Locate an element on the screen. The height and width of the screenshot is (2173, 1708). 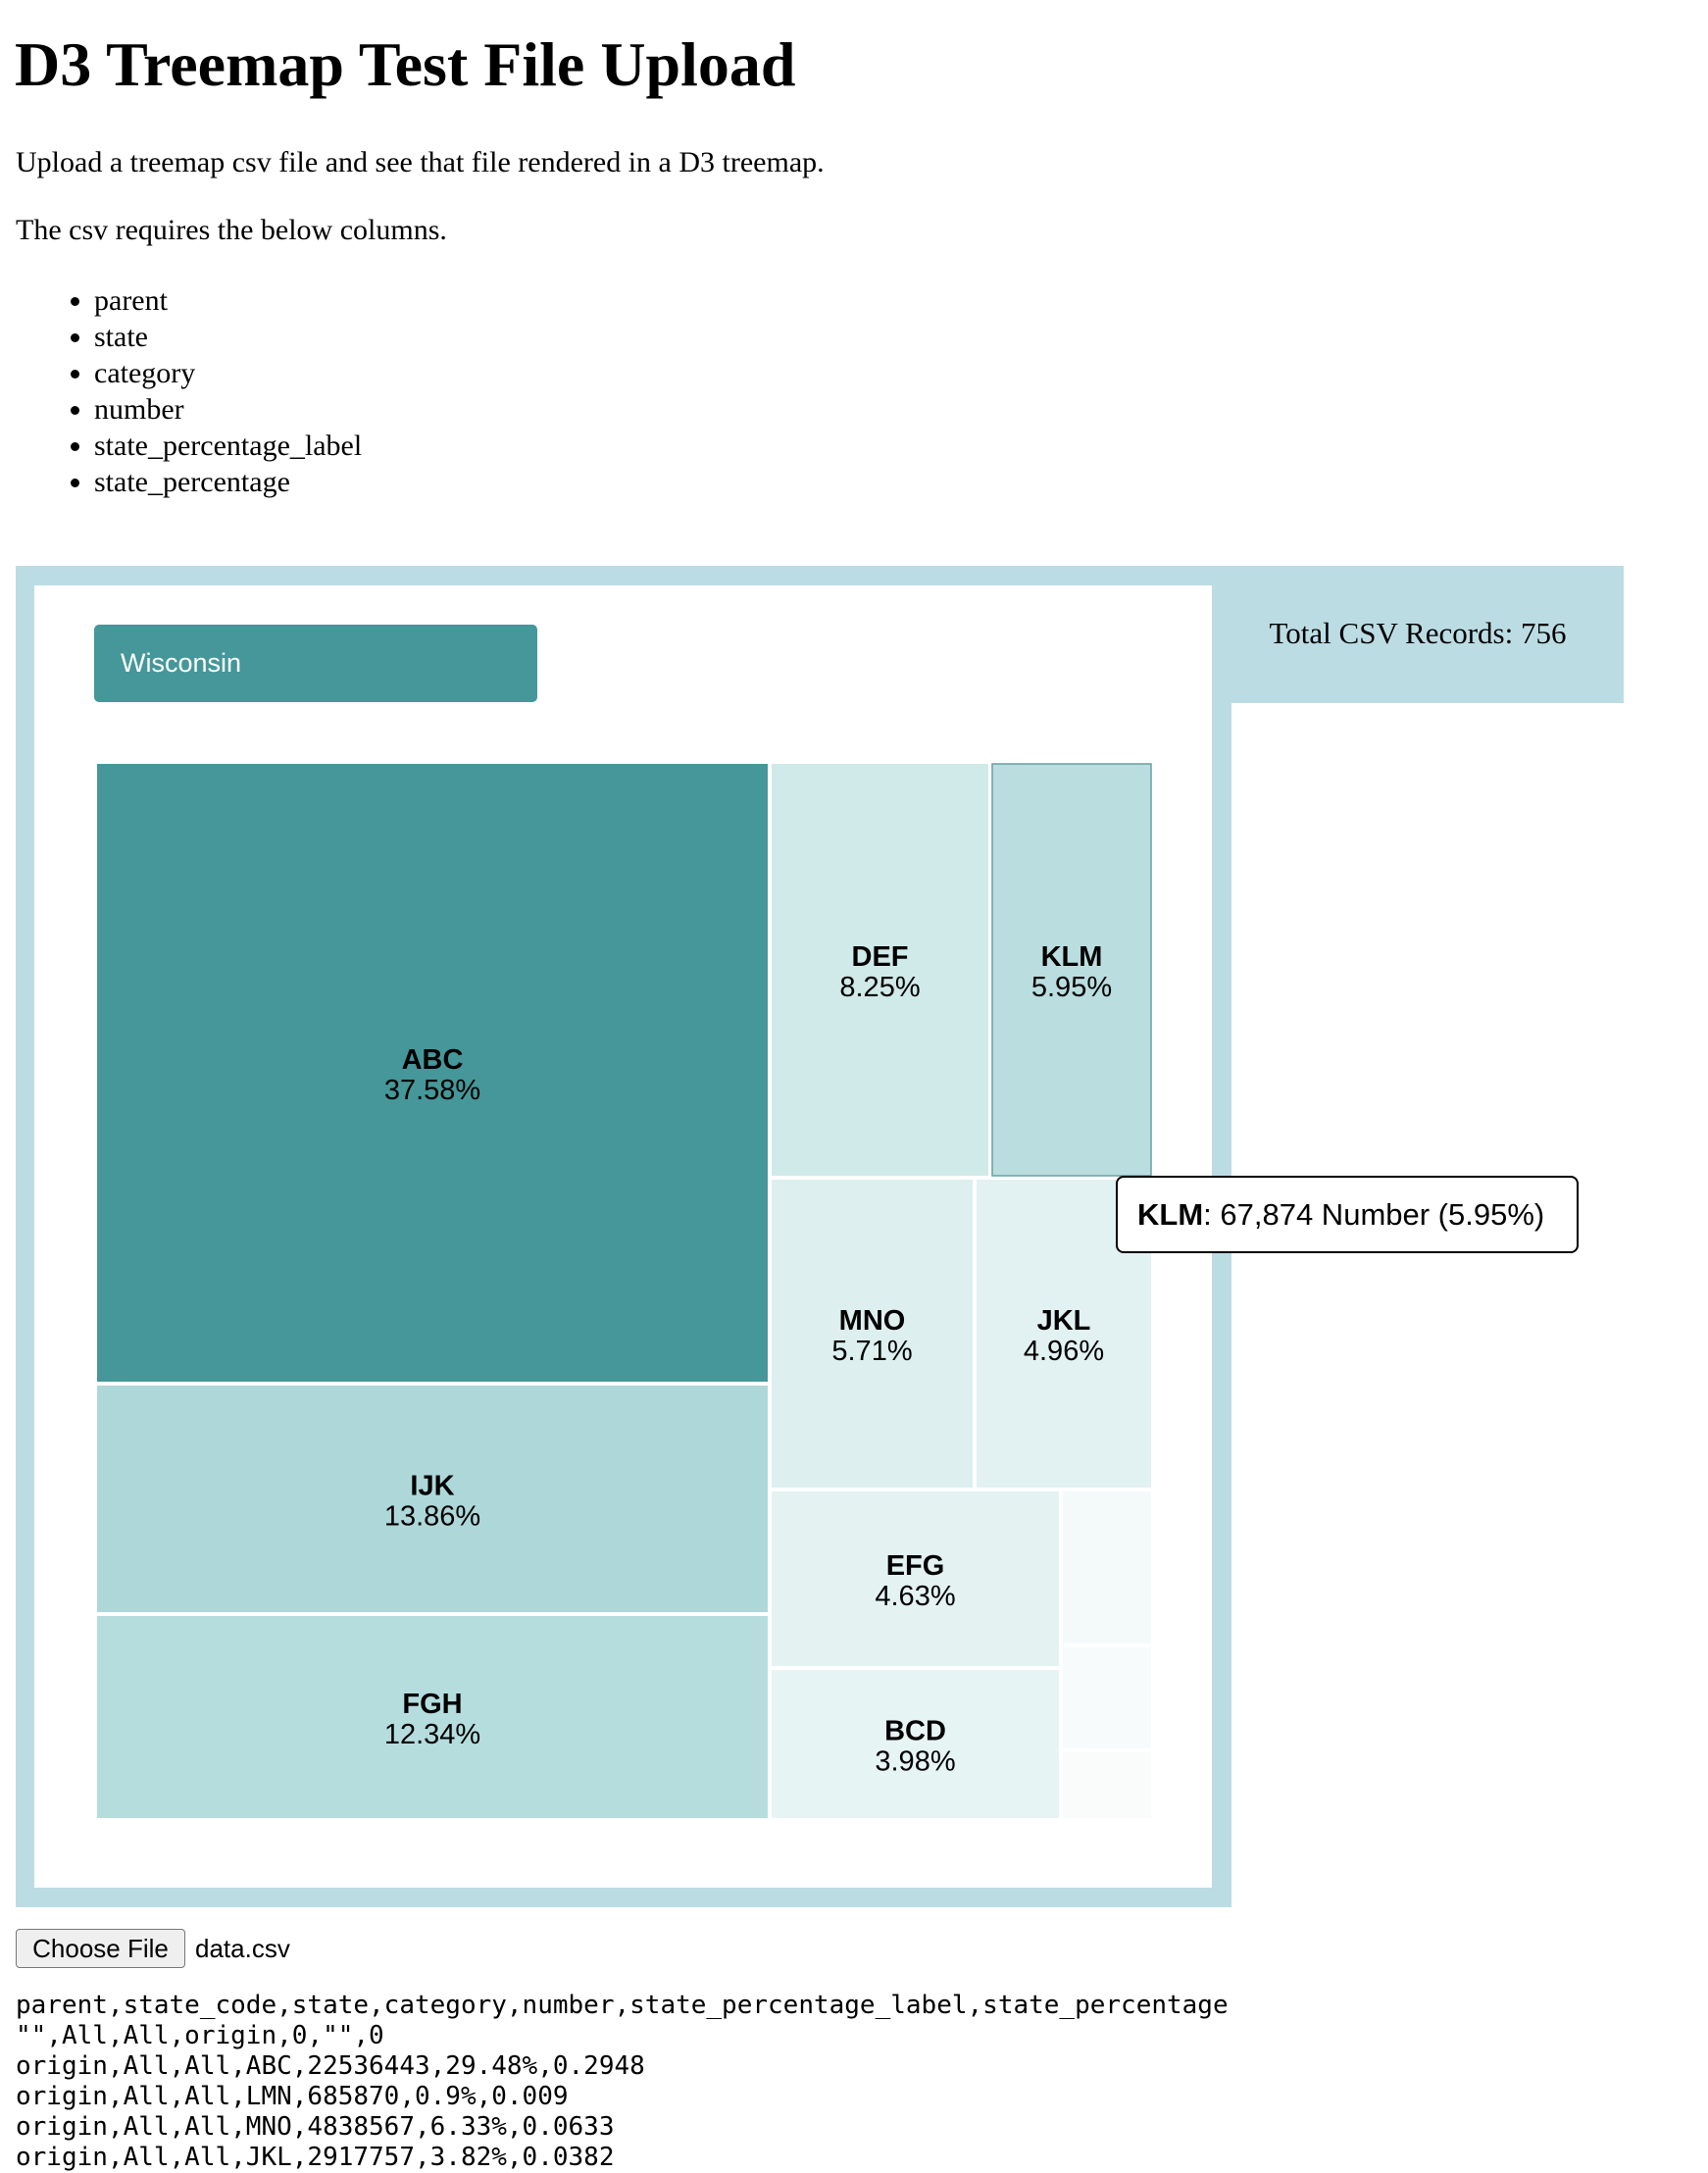
treemap-tile-mno is located at coordinates (872, 1334).